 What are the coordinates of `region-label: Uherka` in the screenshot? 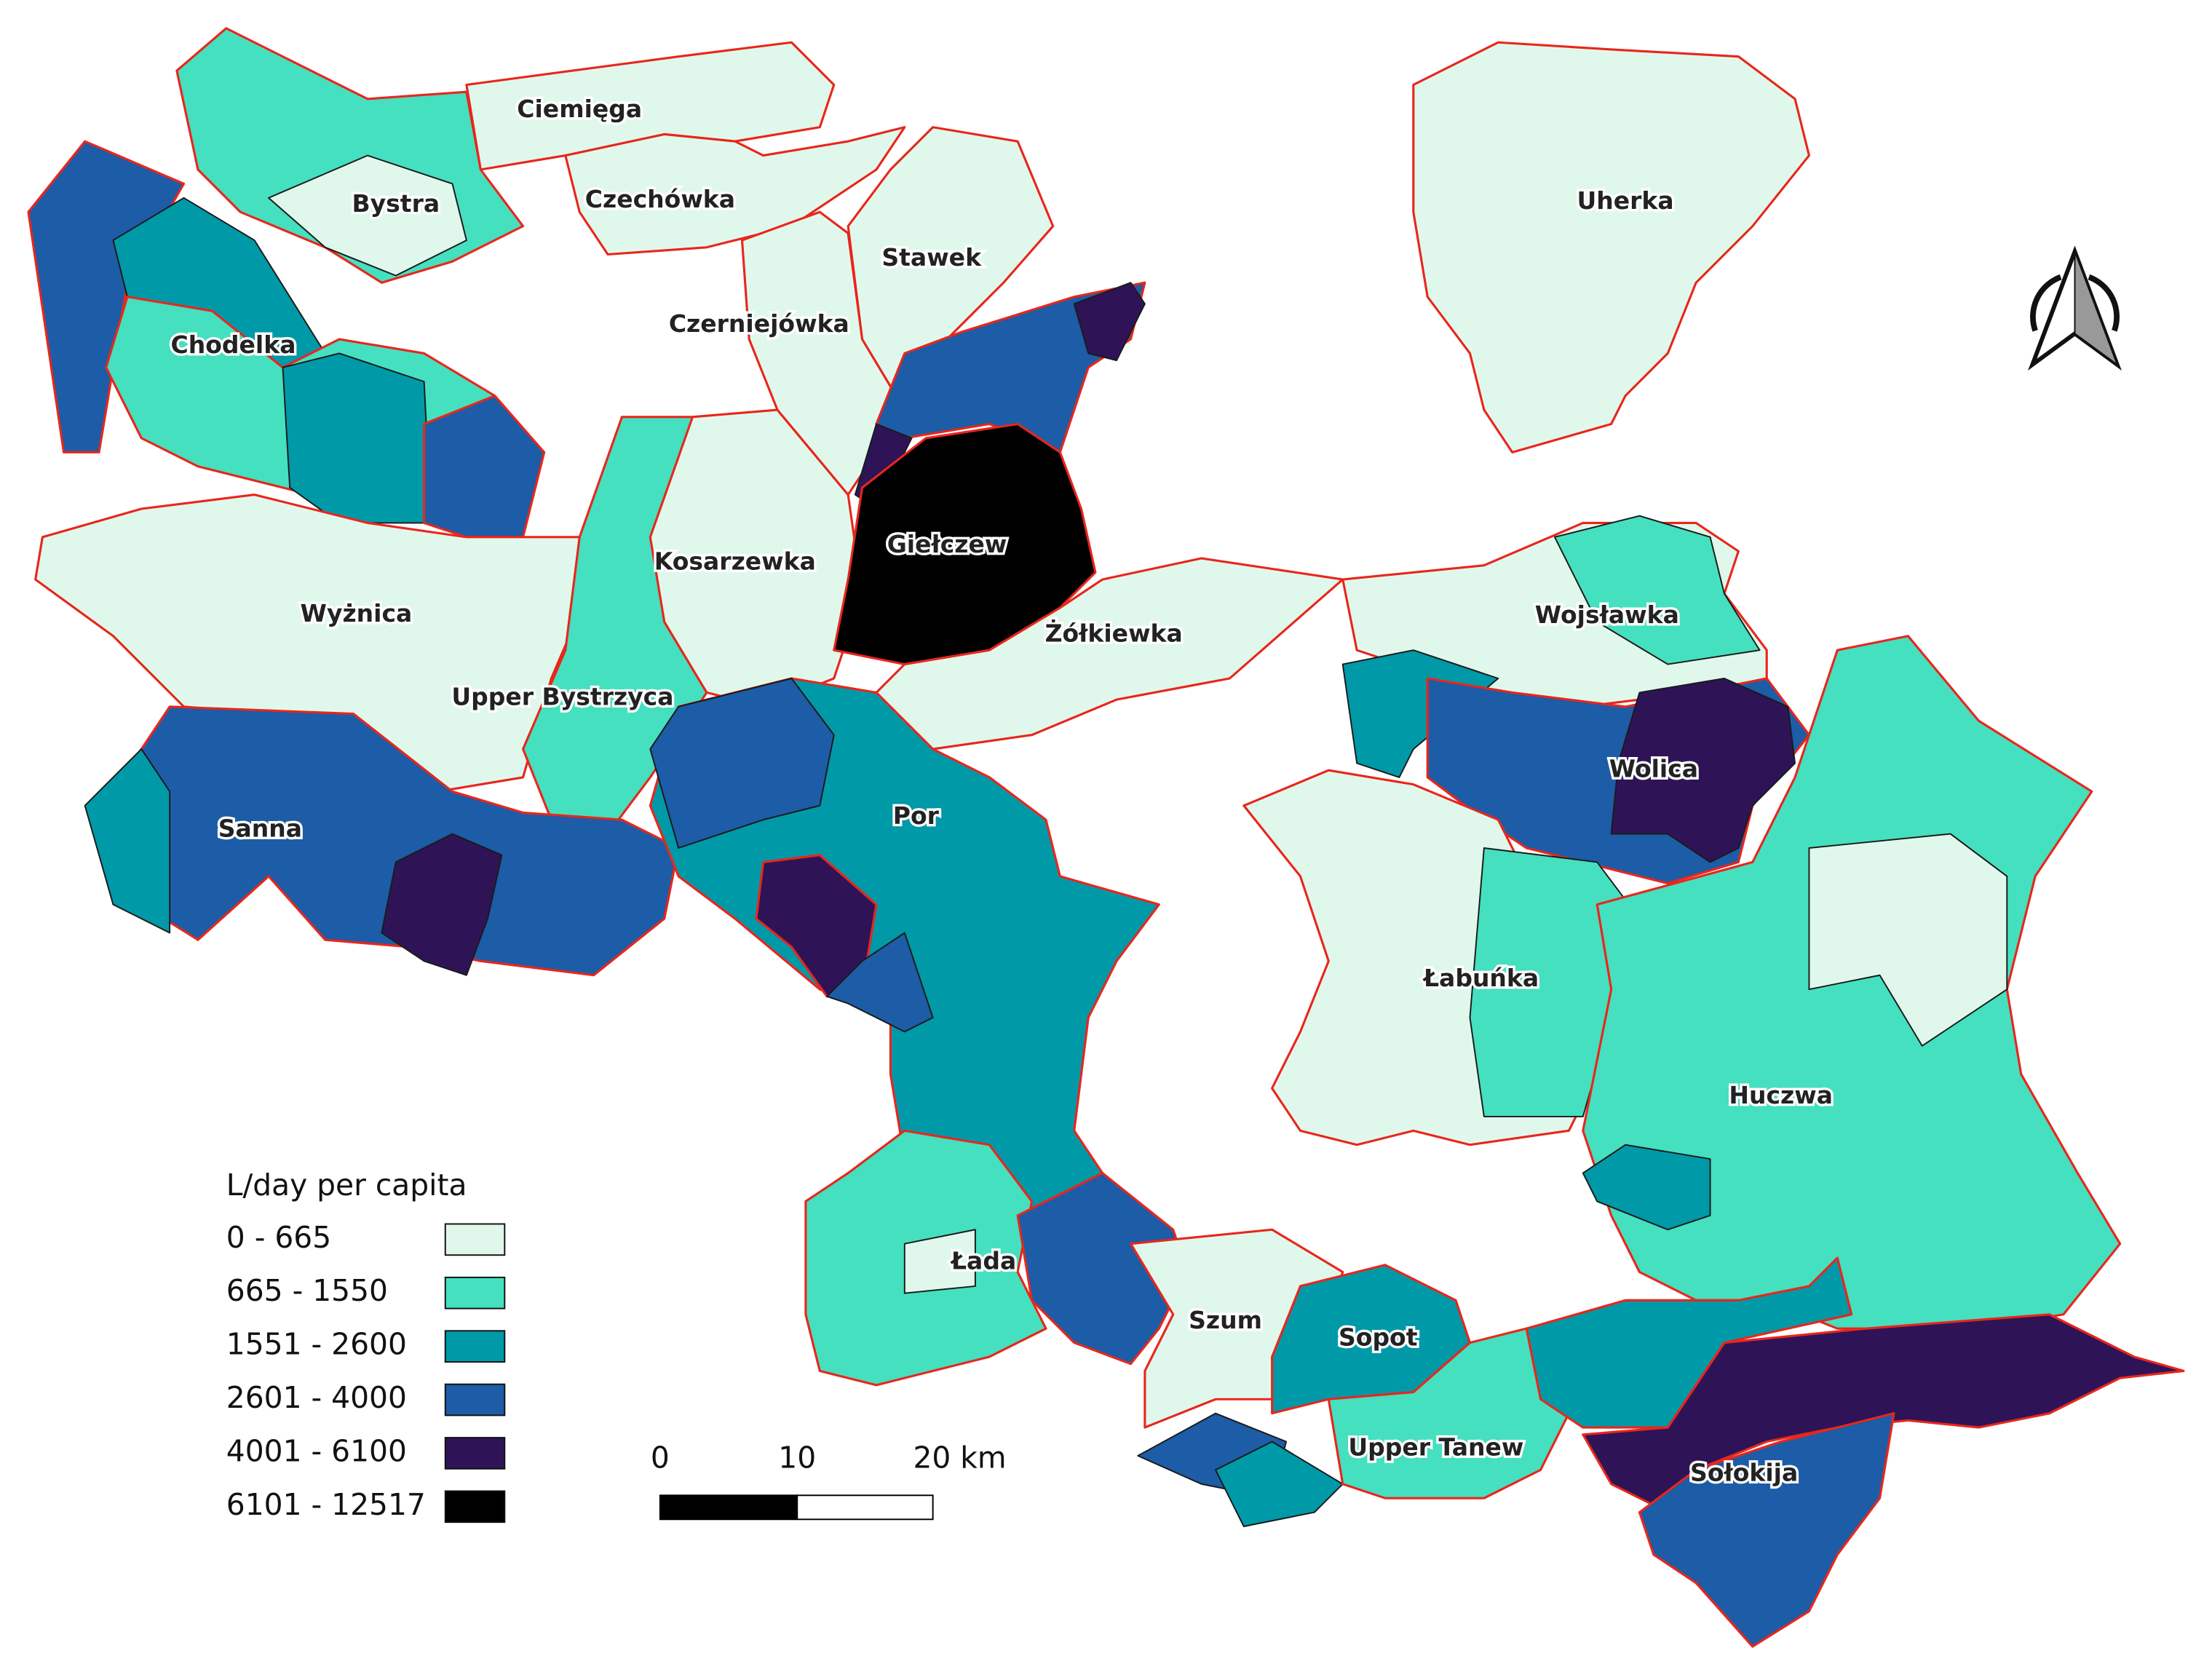 It's located at (1625, 200).